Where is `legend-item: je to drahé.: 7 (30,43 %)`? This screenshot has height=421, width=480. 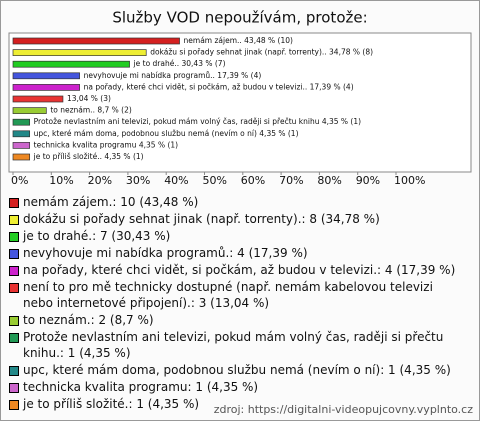 legend-item: je to drahé.: 7 (30,43 %) is located at coordinates (236, 236).